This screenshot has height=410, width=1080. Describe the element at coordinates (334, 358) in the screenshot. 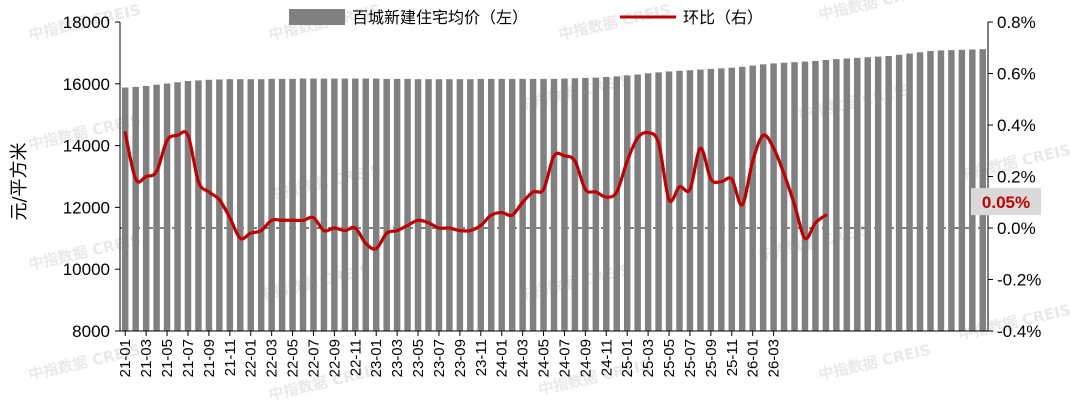

I see `x-tick-label: 22-09` at that location.